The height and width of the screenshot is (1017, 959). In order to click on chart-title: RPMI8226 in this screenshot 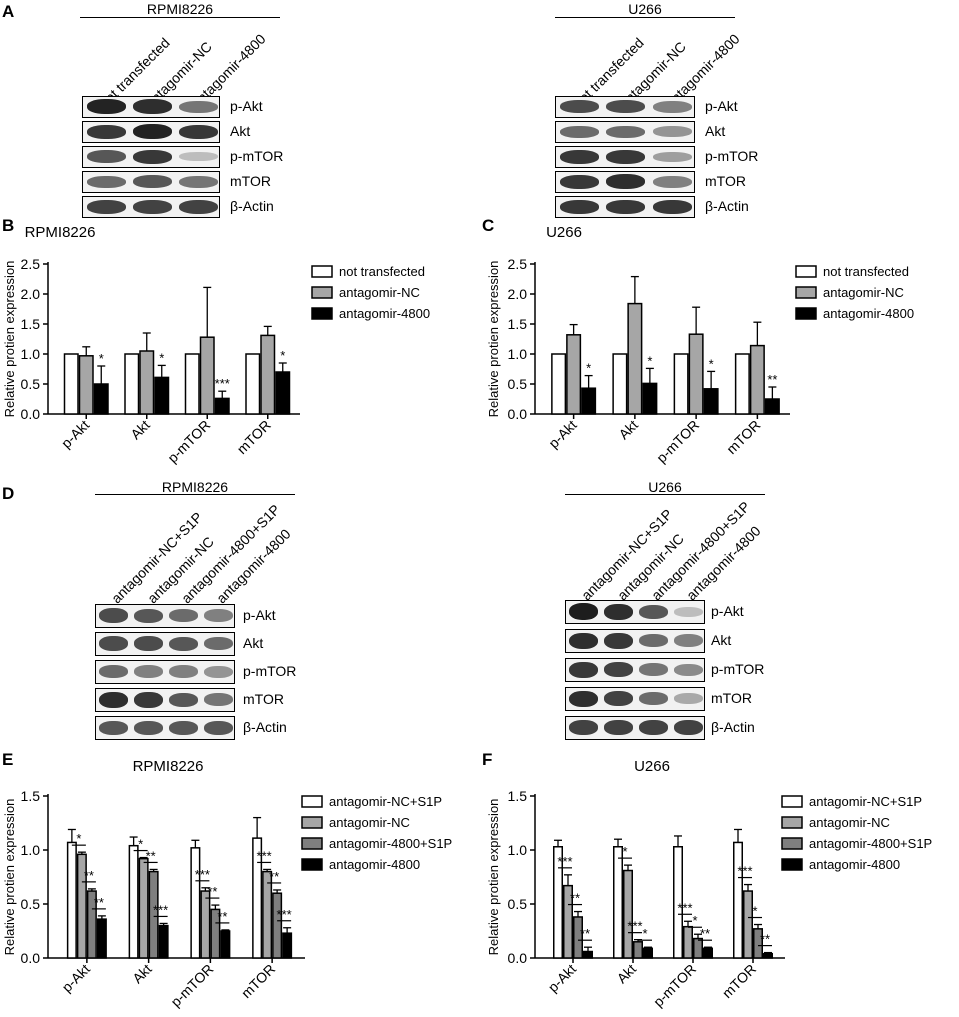, I will do `click(60, 232)`.